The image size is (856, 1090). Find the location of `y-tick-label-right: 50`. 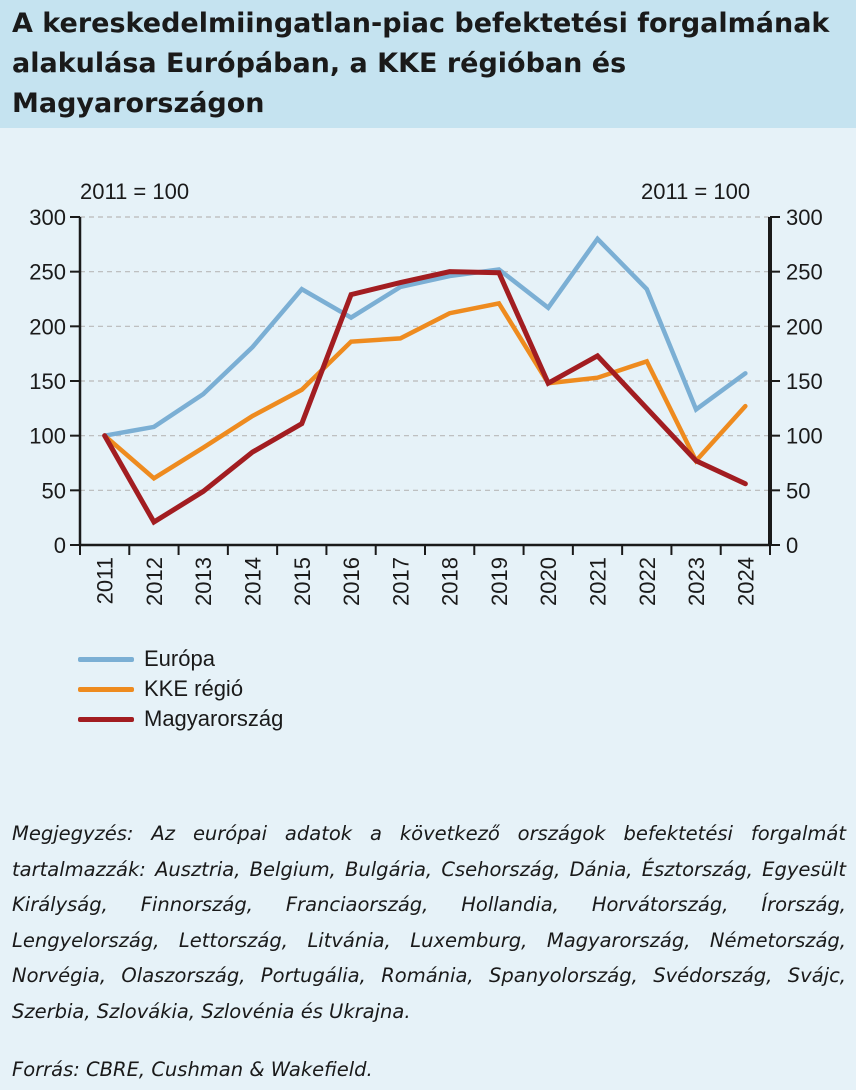

y-tick-label-right: 50 is located at coordinates (798, 490).